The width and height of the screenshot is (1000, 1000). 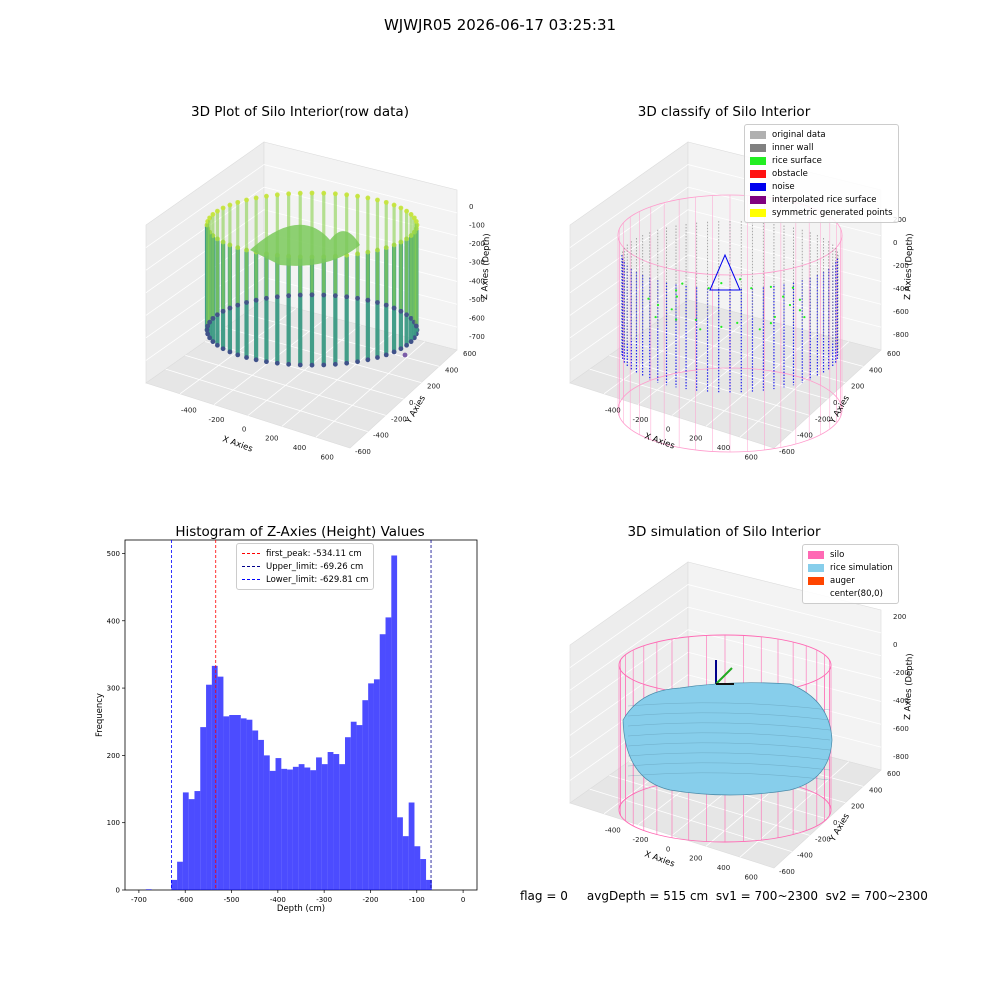 What do you see at coordinates (797, 160) in the screenshot?
I see `legend-label: rice surface` at bounding box center [797, 160].